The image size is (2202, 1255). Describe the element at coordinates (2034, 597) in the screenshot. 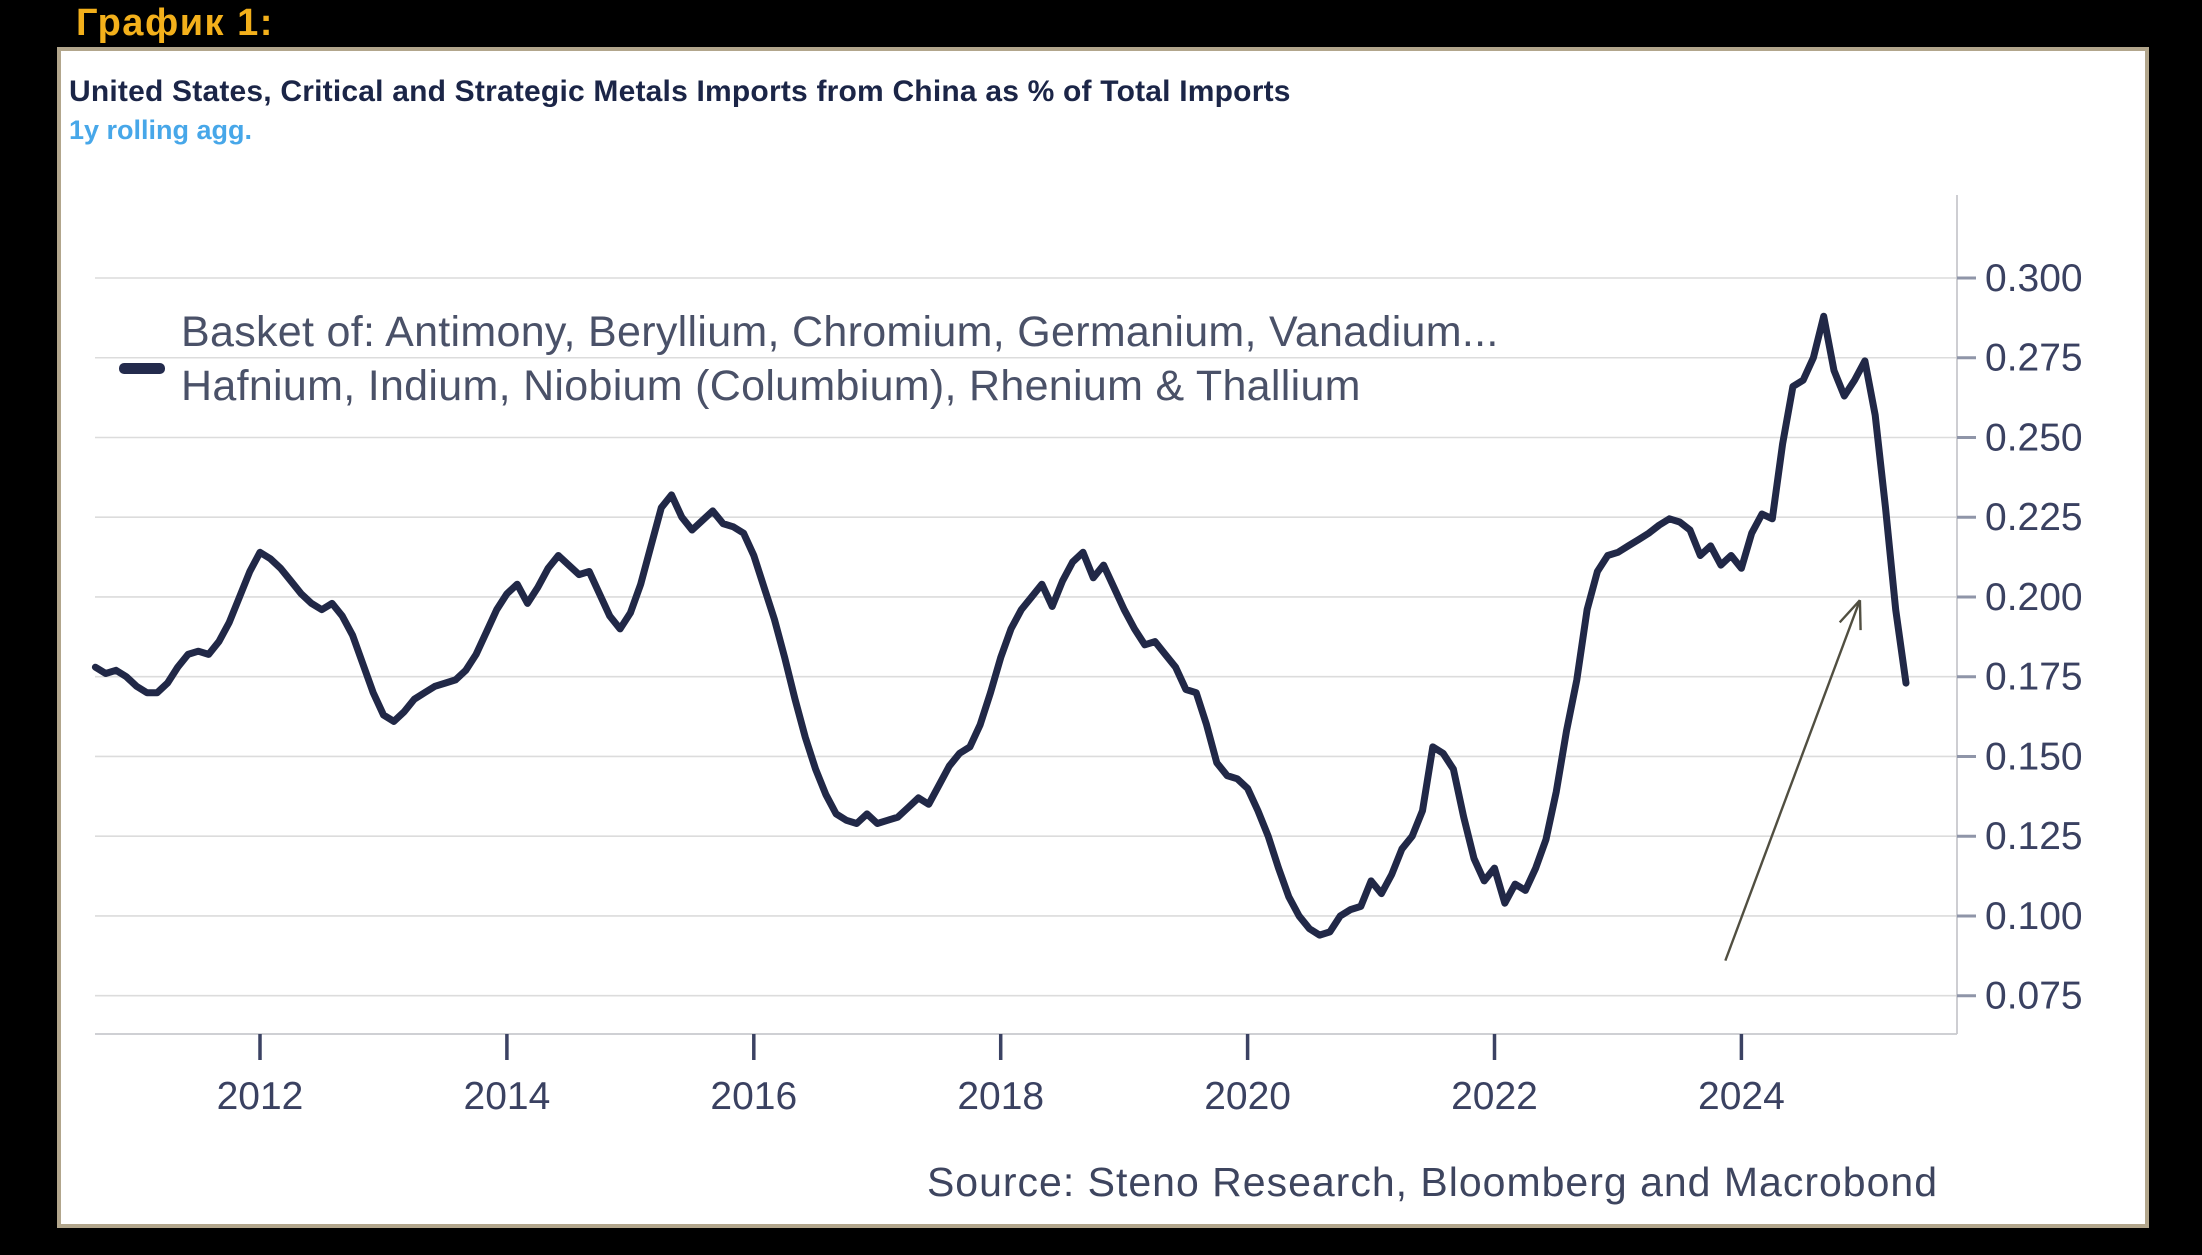

I see `y-axis-label: 0.200` at that location.